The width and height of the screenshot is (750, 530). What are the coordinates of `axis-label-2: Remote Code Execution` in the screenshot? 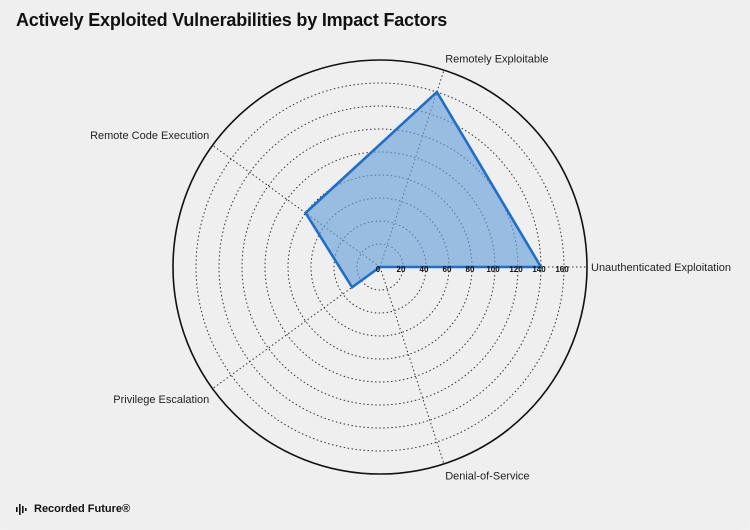 It's located at (149, 136).